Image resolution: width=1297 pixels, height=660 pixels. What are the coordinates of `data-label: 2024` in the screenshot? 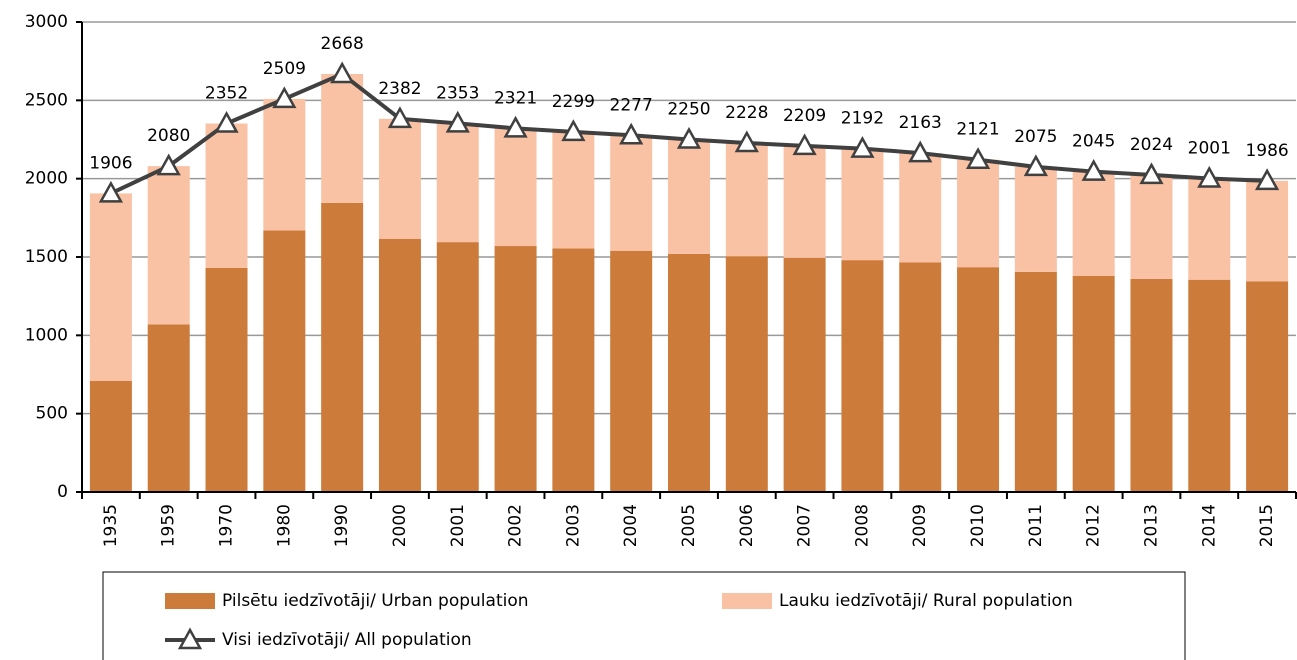 It's located at (1151, 145).